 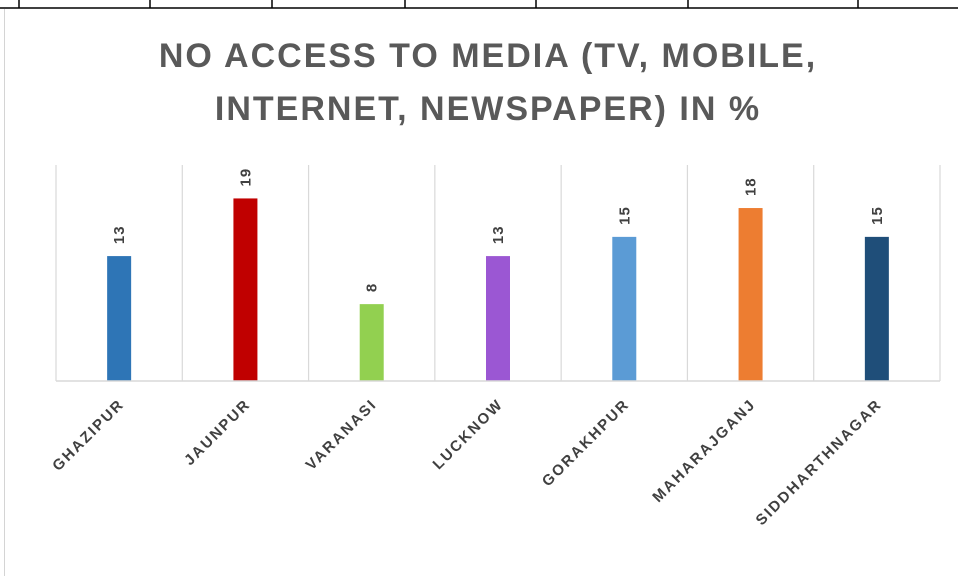 What do you see at coordinates (876, 308) in the screenshot?
I see `bar-siddharthnagar` at bounding box center [876, 308].